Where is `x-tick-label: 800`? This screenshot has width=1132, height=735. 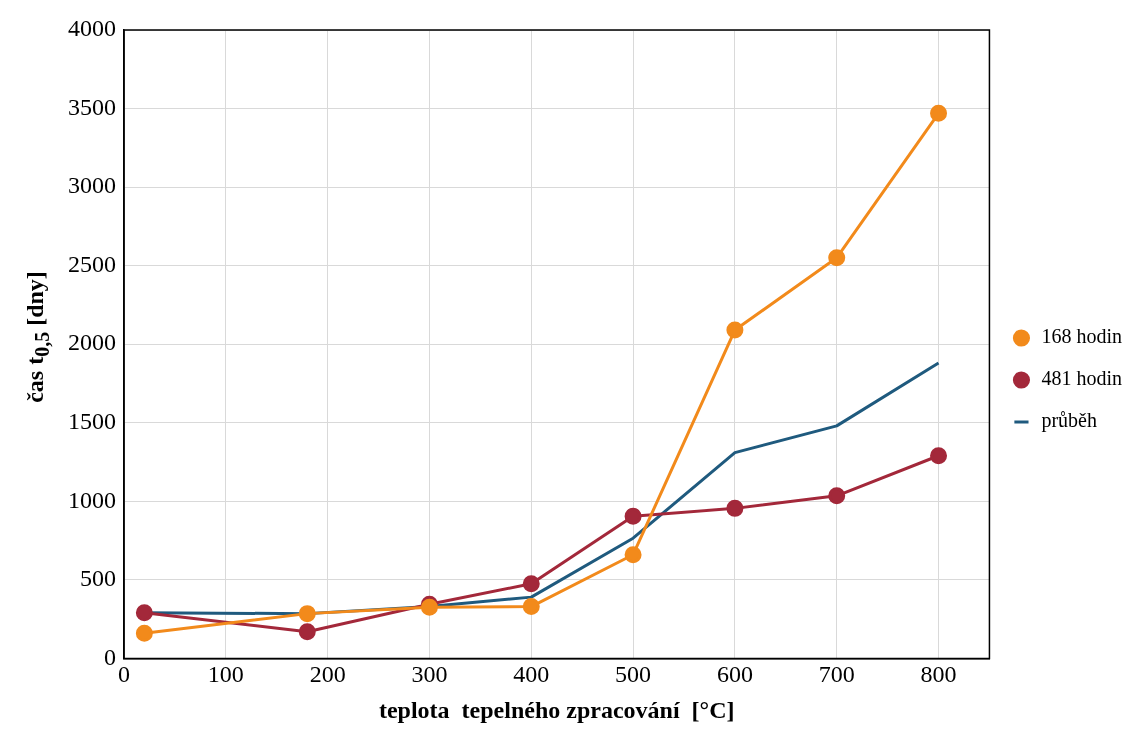 x-tick-label: 800 is located at coordinates (938, 674).